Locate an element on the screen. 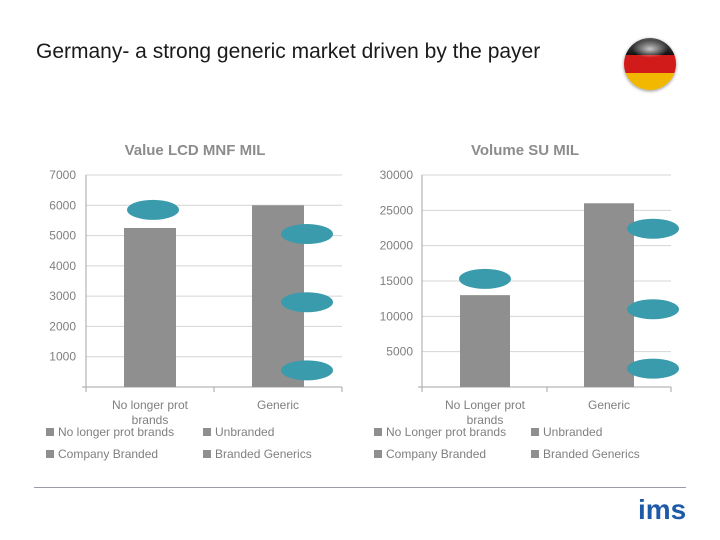 This screenshot has width=720, height=540. ims-logo: ims is located at coordinates (662, 510).